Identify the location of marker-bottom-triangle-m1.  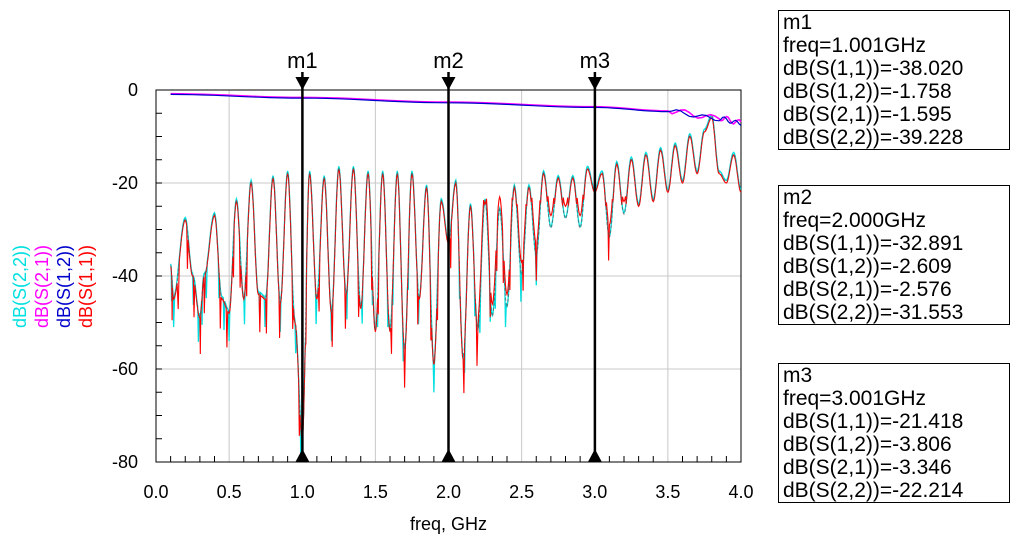
(302, 455).